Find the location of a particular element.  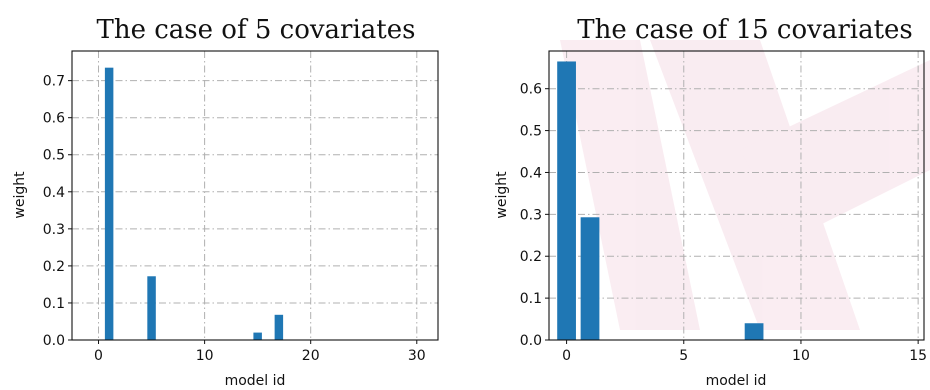

chart-right-y-tick-label-3: 0.3 is located at coordinates (531, 215).